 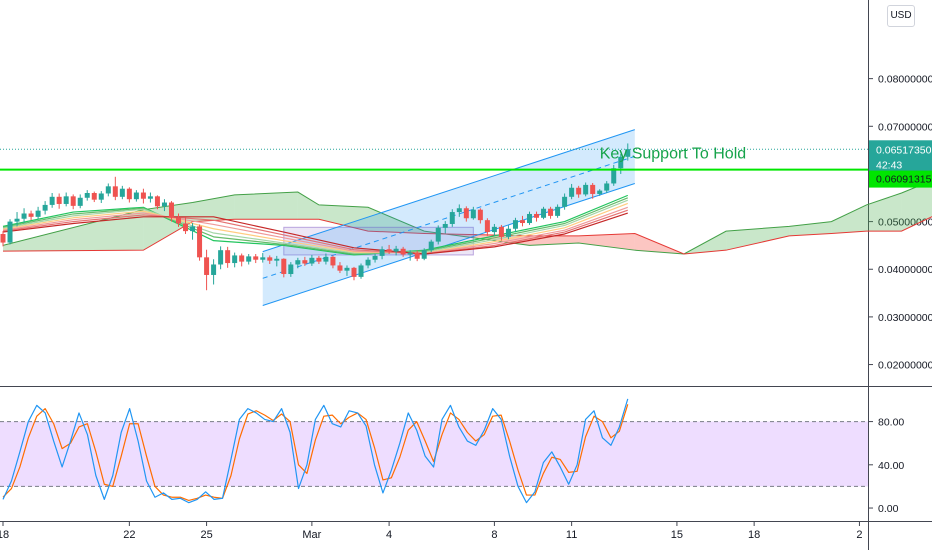 What do you see at coordinates (494, 535) in the screenshot?
I see `time-axis-label: 8` at bounding box center [494, 535].